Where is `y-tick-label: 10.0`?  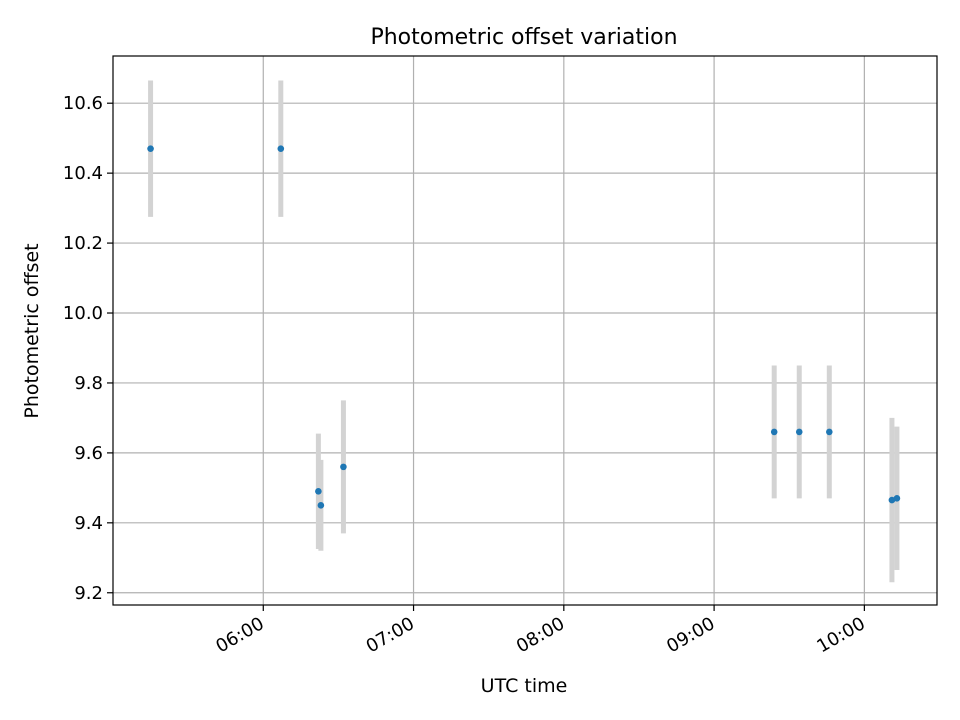 y-tick-label: 10.0 is located at coordinates (83, 313).